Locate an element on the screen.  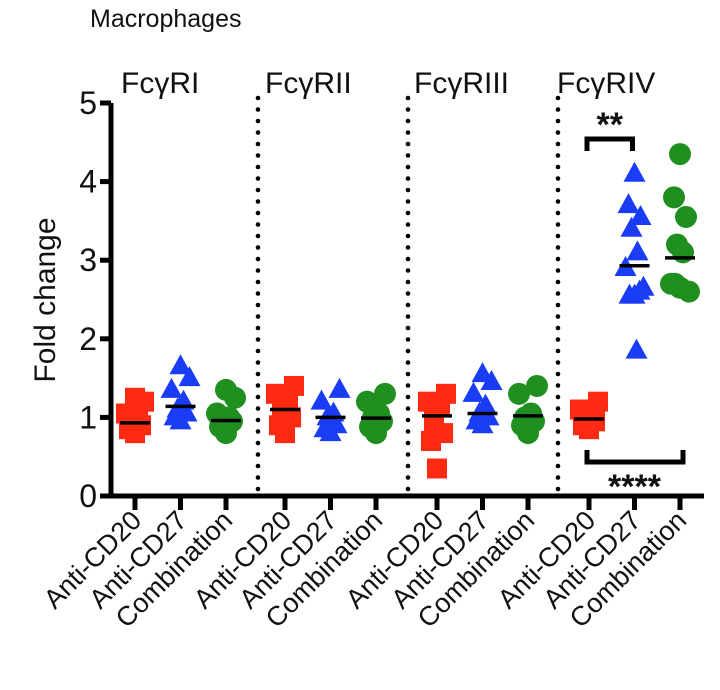
significance-bracket-top is located at coordinates (609, 143).